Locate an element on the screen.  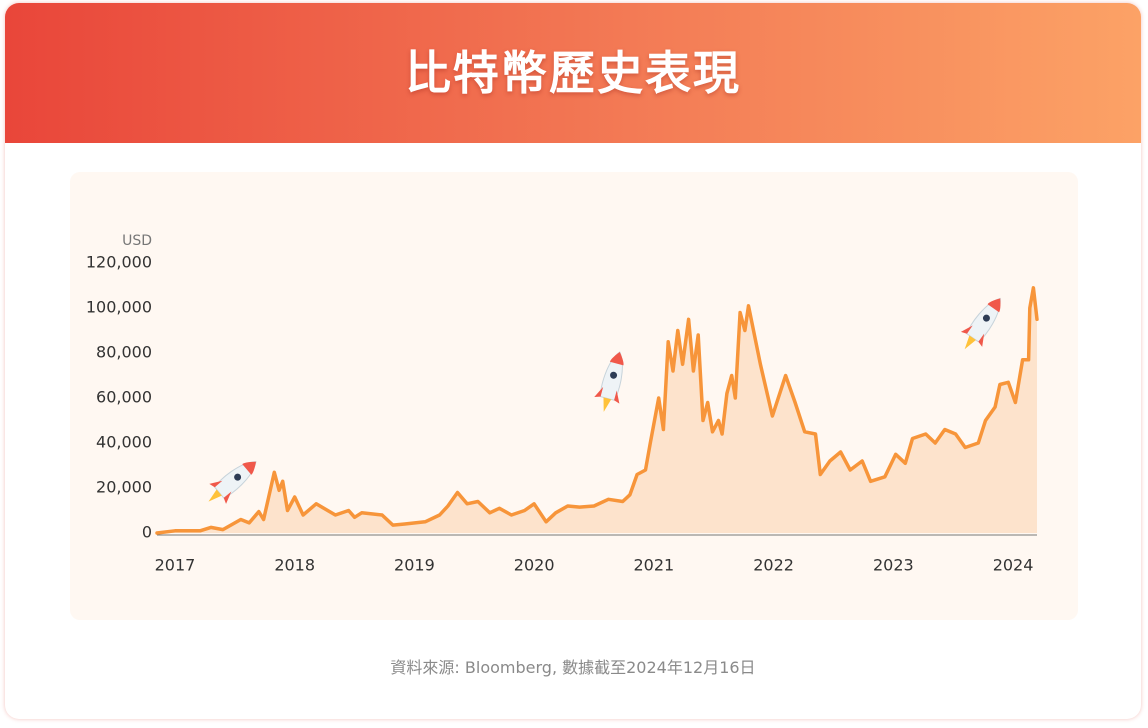
x-tick-label: 2023 is located at coordinates (893, 565).